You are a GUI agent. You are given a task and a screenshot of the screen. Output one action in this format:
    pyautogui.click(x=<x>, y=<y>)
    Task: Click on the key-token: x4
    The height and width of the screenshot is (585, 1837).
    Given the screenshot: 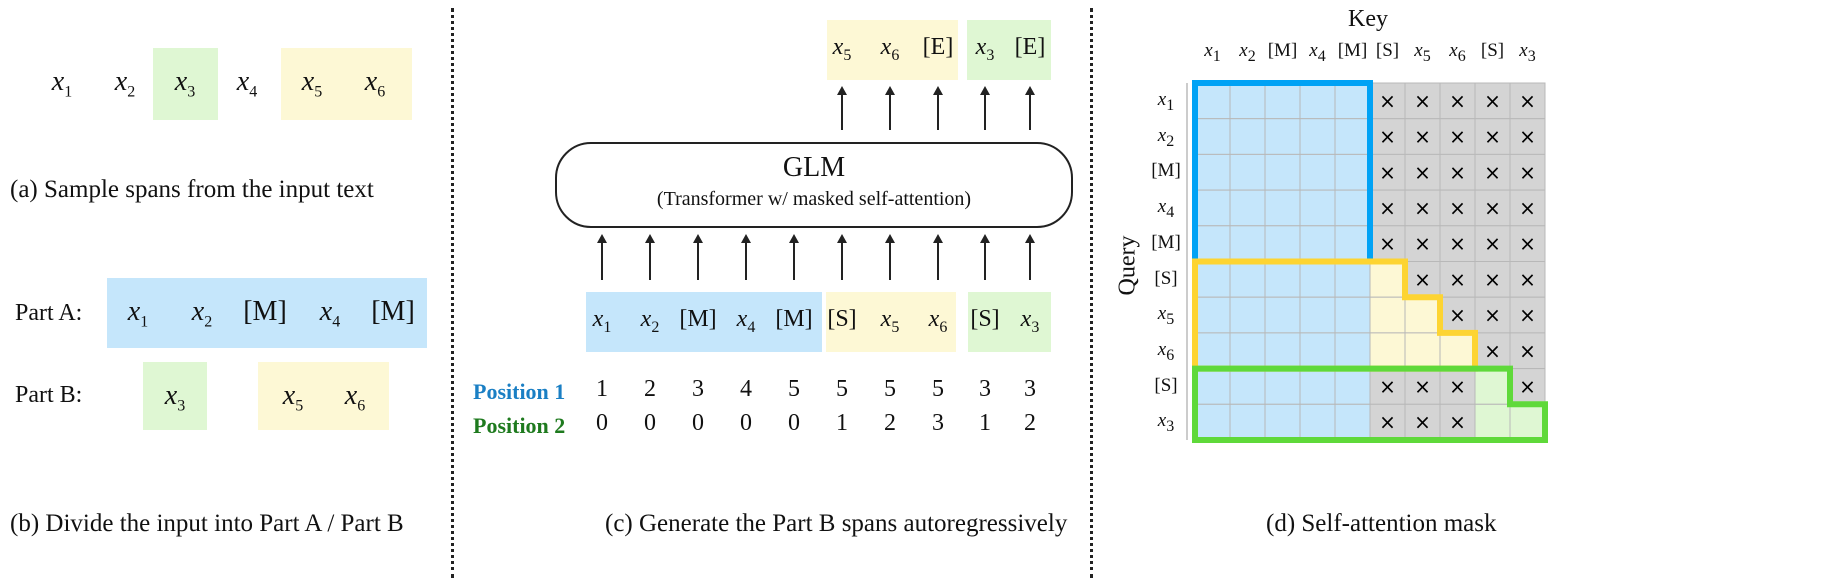 What is the action you would take?
    pyautogui.click(x=1317, y=52)
    